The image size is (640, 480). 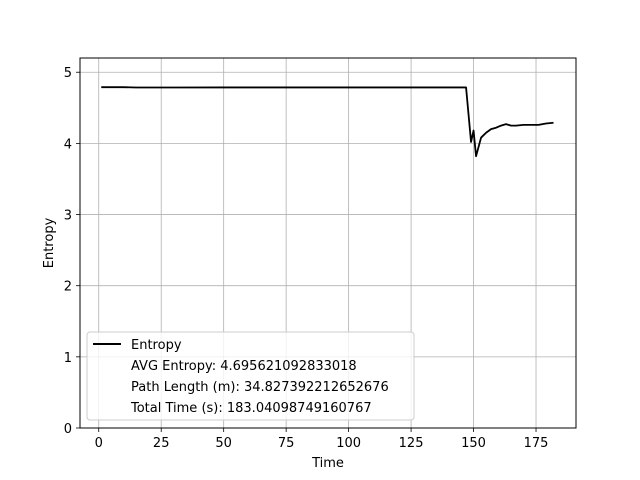 I want to click on legend-series-name: Entropy, so click(x=156, y=345).